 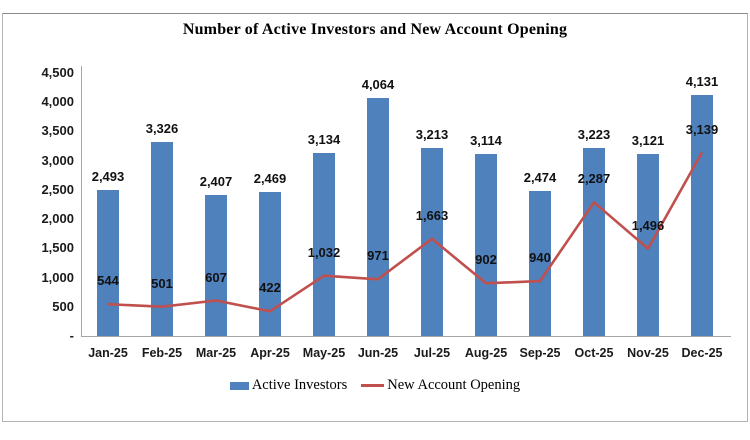 I want to click on bar-value-label: 3,326, so click(x=162, y=128).